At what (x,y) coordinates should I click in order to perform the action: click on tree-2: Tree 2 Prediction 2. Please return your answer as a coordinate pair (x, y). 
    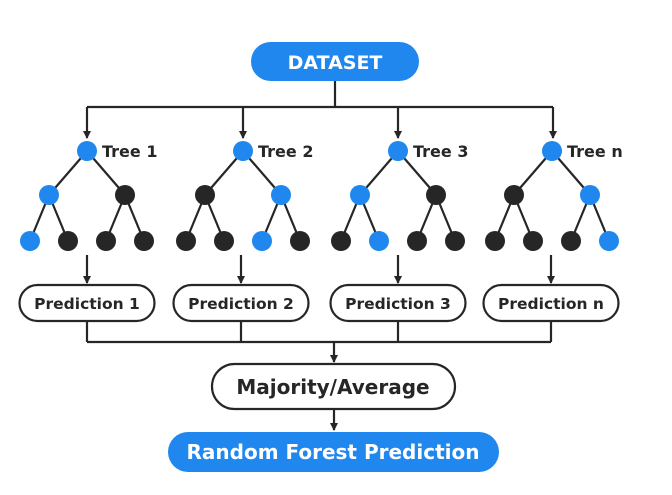
    Looking at the image, I should click on (242, 232).